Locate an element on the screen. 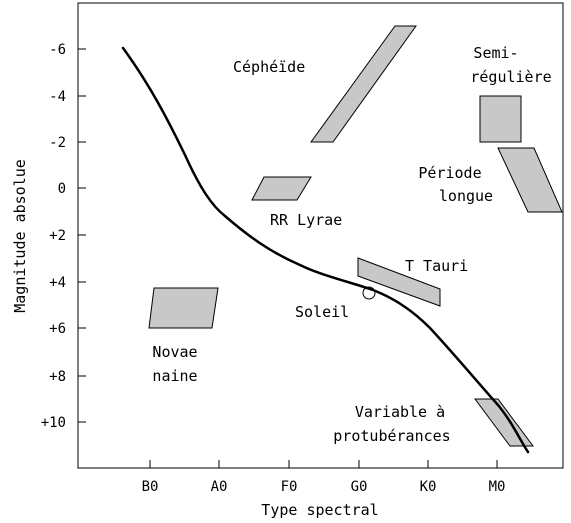 The image size is (571, 523). y-tick-label: -2 is located at coordinates (57, 143).